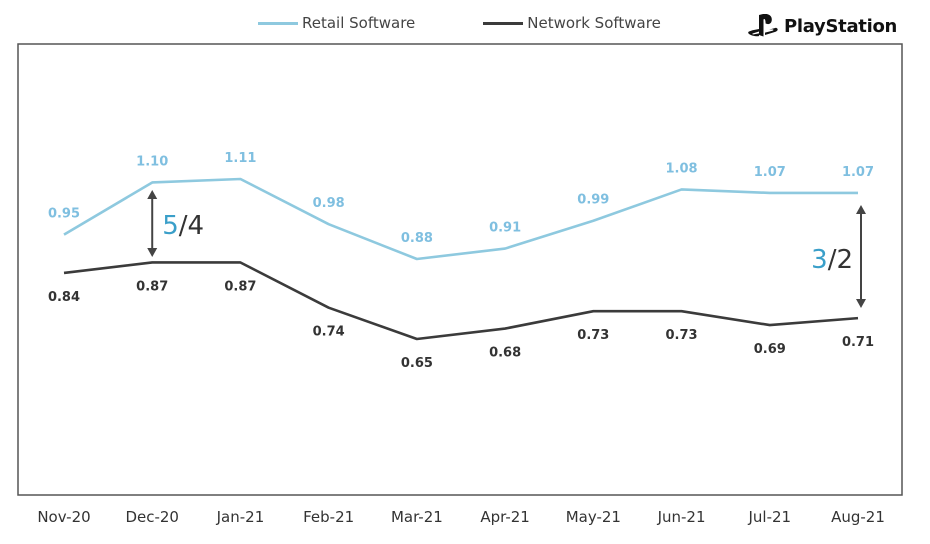 The width and height of the screenshot is (930, 544). Describe the element at coordinates (240, 158) in the screenshot. I see `data-label-retail: 1.11` at that location.